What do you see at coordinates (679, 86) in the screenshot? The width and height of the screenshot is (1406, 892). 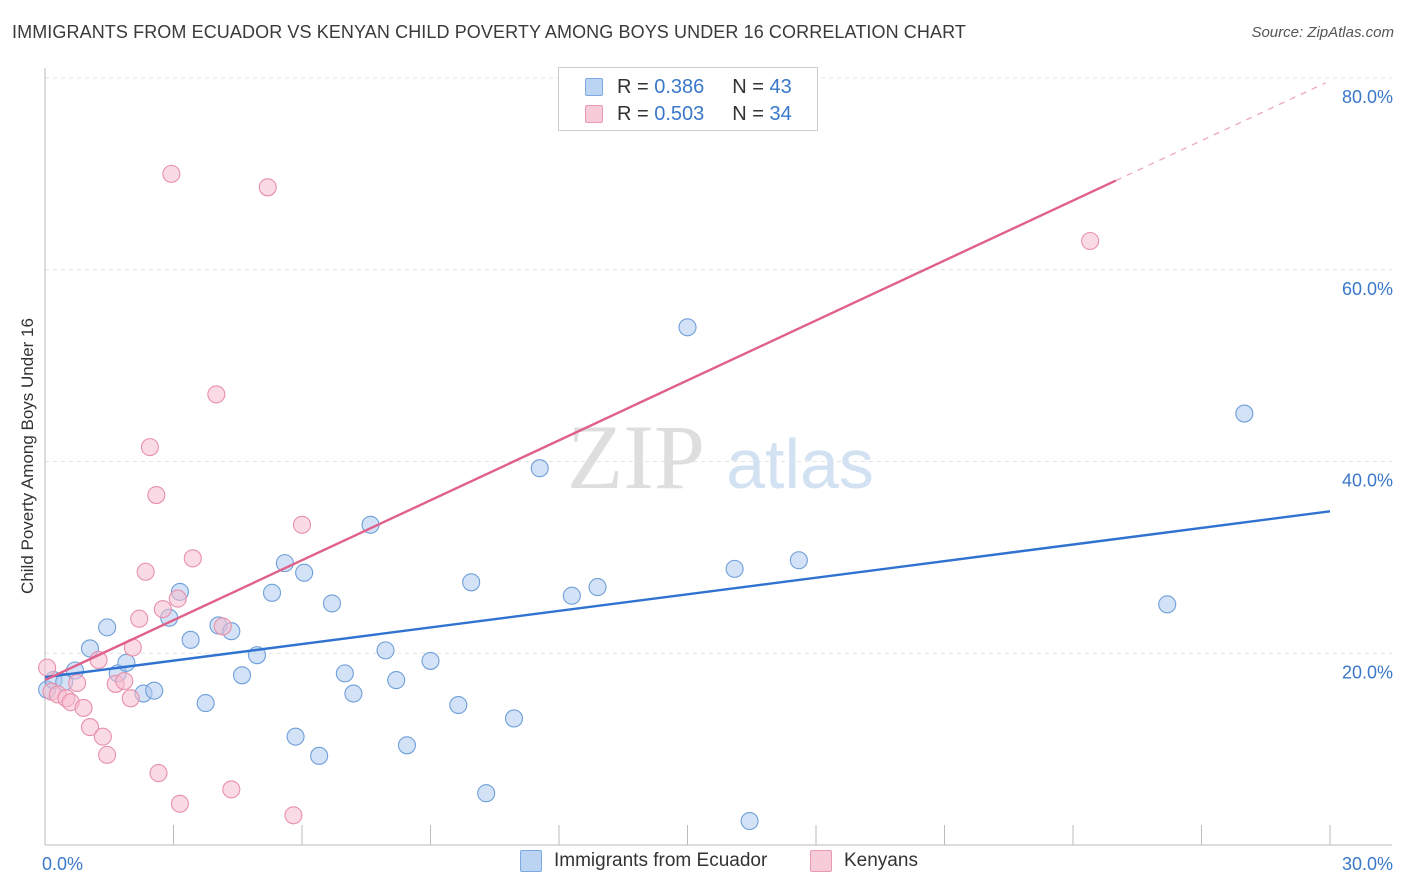 I see `legend-r-value-ecuador: 0.386` at bounding box center [679, 86].